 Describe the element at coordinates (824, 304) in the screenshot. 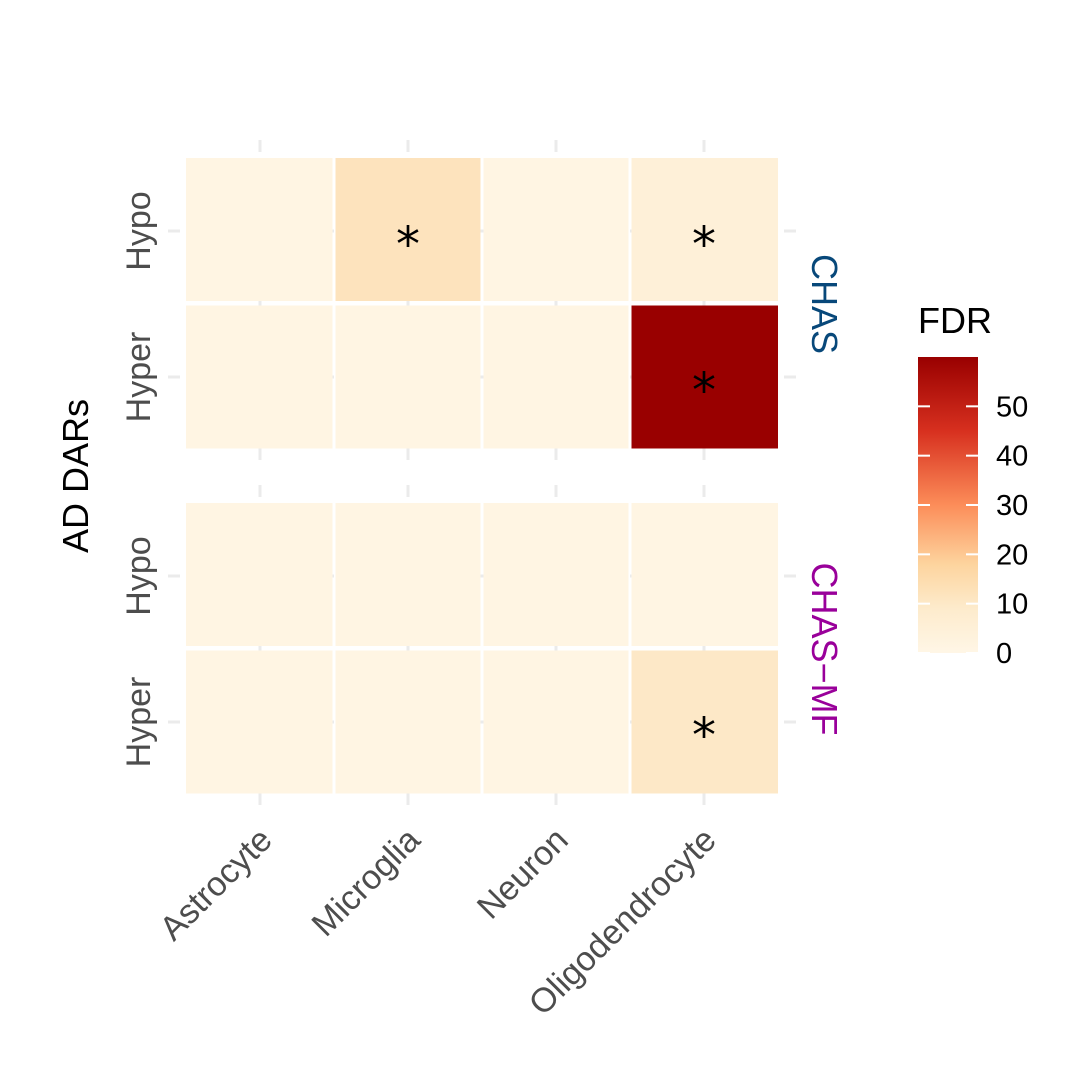

I see `facet-strip-label: CHAS` at that location.